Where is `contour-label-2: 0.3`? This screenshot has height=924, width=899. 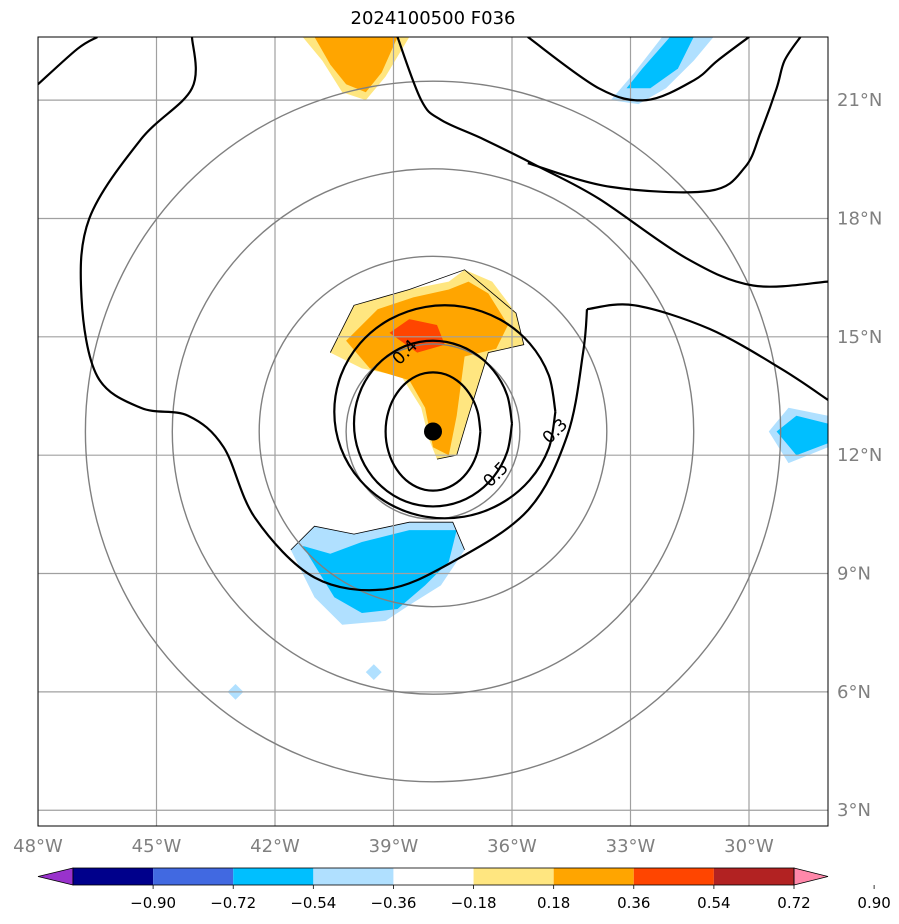
contour-label-2: 0.3 is located at coordinates (555, 431).